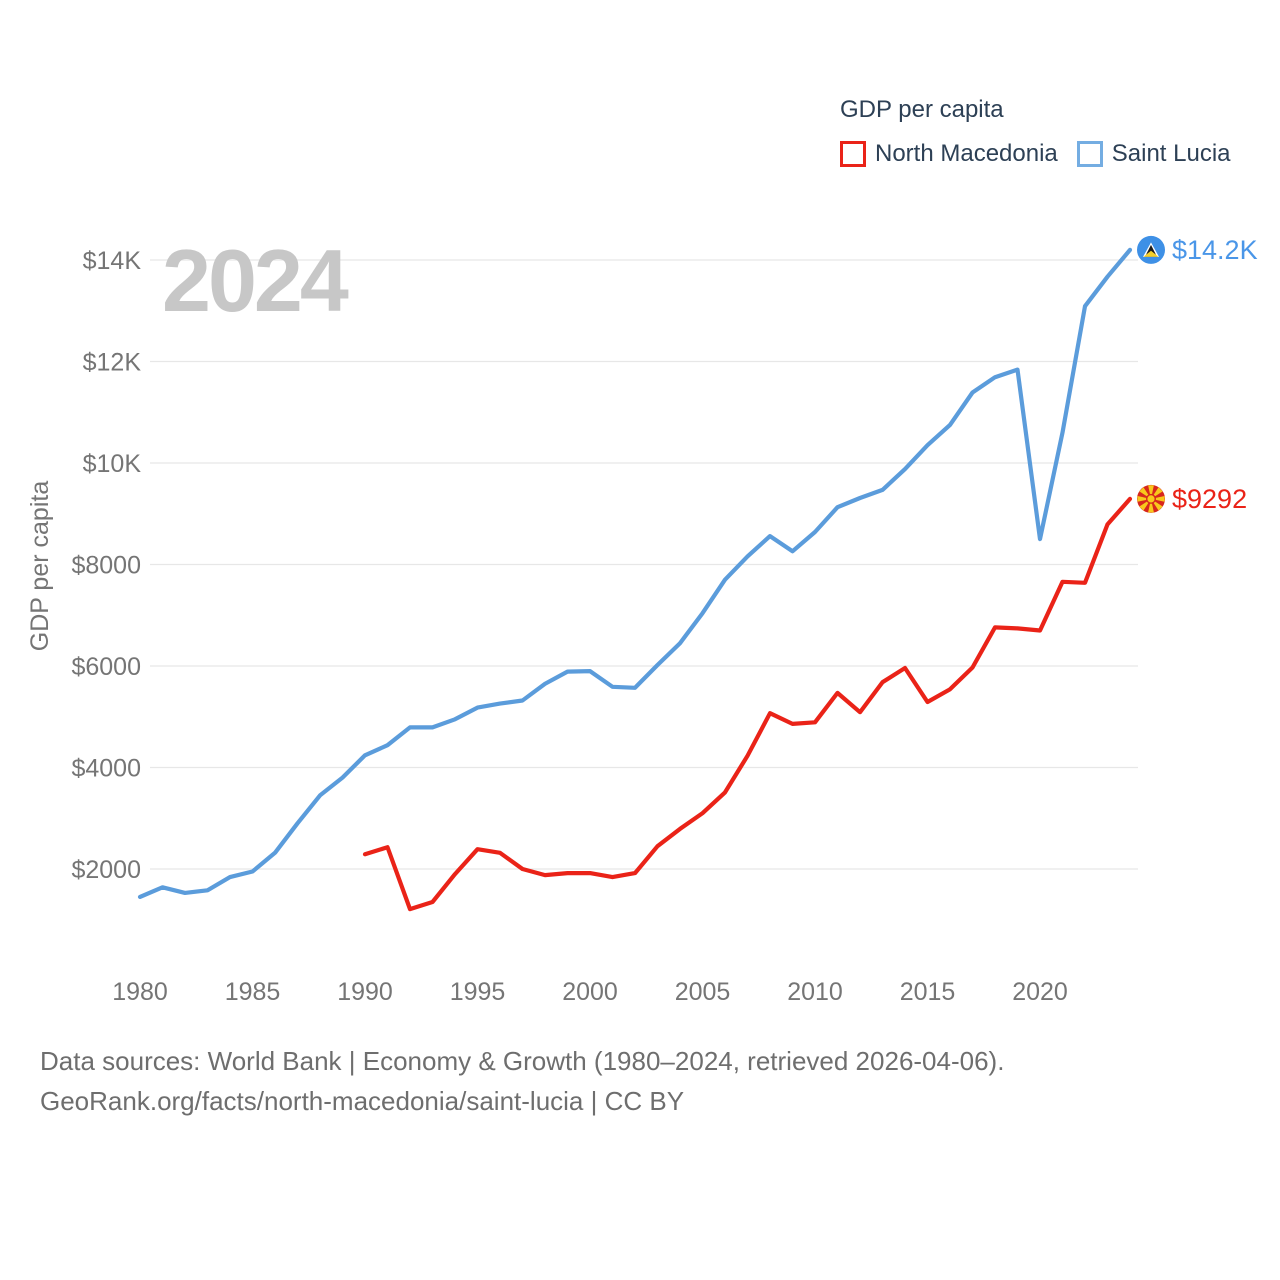 Image resolution: width=1280 pixels, height=1280 pixels. Describe the element at coordinates (1215, 250) in the screenshot. I see `end-label-saint-lucia: $14.2K` at that location.